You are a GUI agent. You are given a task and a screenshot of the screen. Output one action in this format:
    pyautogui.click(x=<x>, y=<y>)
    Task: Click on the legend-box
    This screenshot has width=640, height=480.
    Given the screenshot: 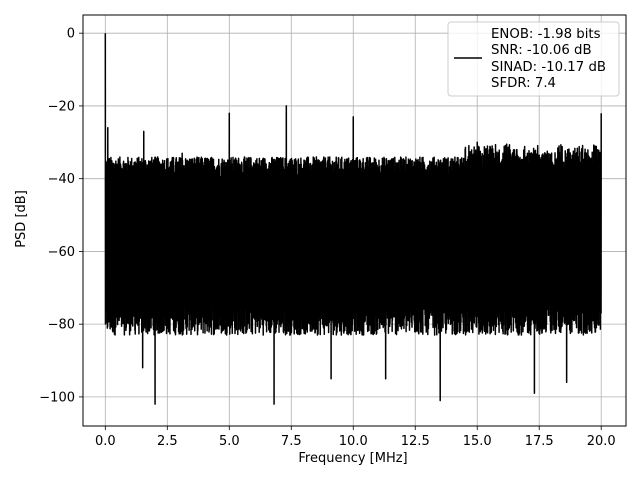 What is the action you would take?
    pyautogui.click(x=533, y=59)
    